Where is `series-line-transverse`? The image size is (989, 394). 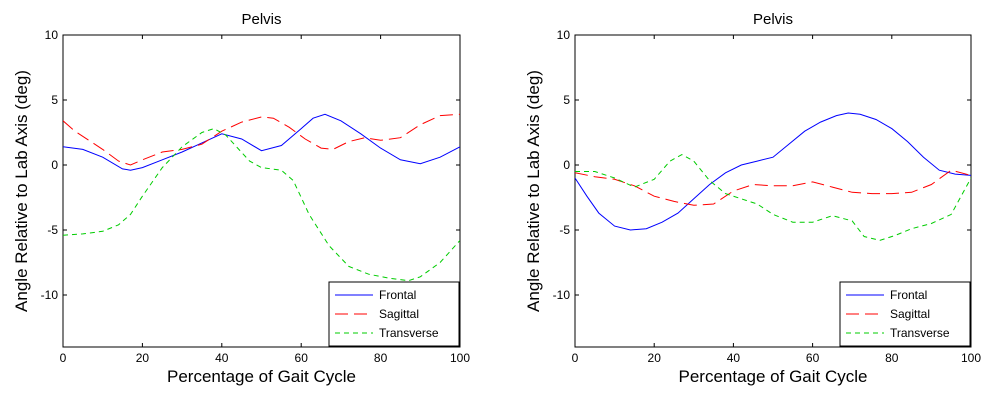 series-line-transverse is located at coordinates (773, 197).